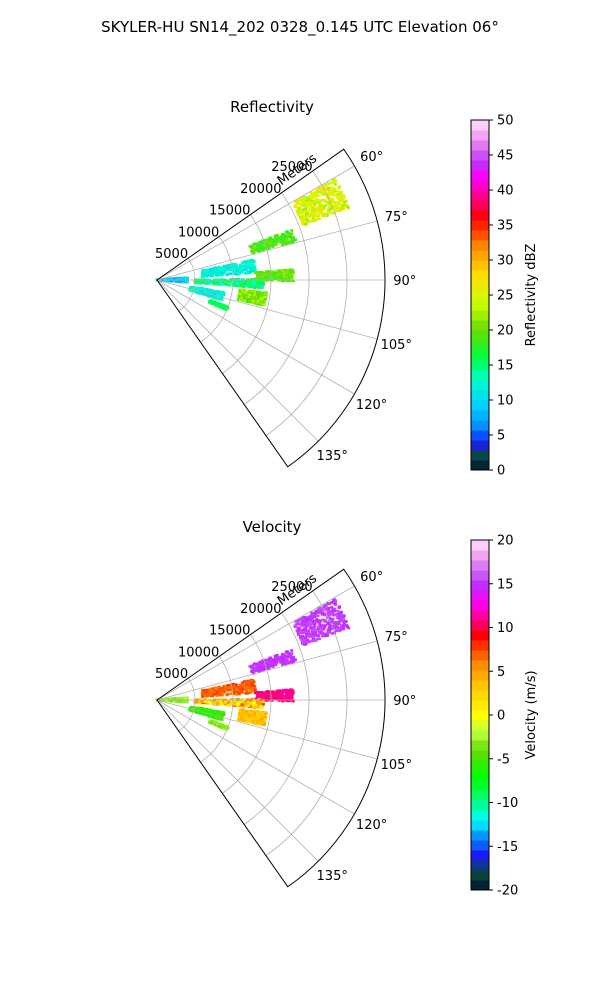 This screenshot has height=1000, width=600. What do you see at coordinates (505, 628) in the screenshot?
I see `colorbar-tick-label: 10` at bounding box center [505, 628].